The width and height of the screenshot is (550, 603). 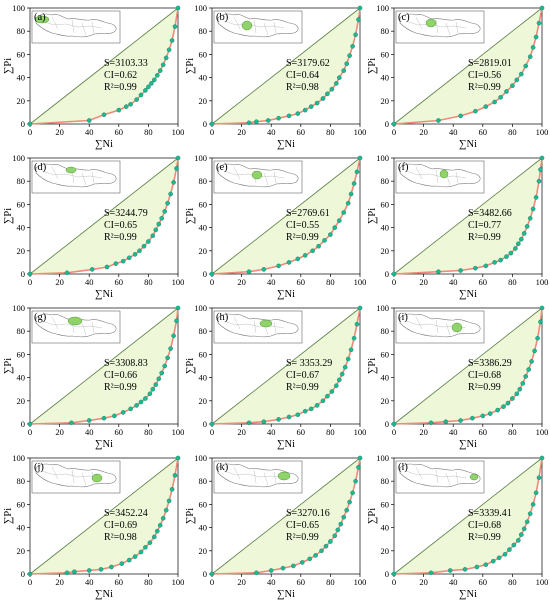 What do you see at coordinates (120, 75) in the screenshot?
I see `stat-ci-value: CI=0.62` at bounding box center [120, 75].